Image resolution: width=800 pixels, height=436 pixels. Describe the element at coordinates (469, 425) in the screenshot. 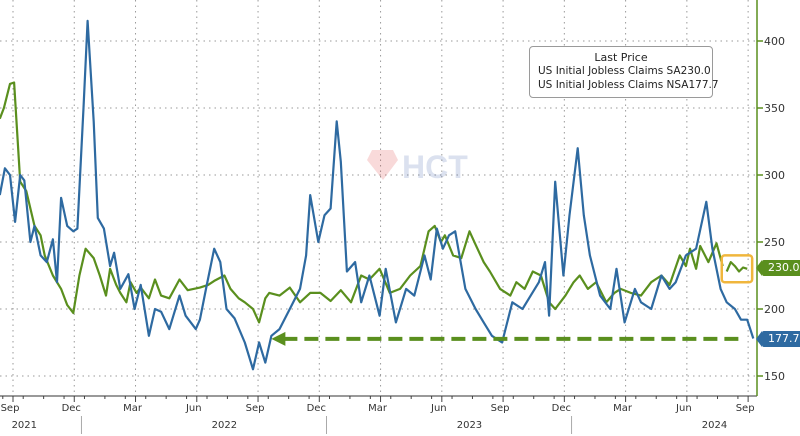

I see `year-label: 2023` at that location.